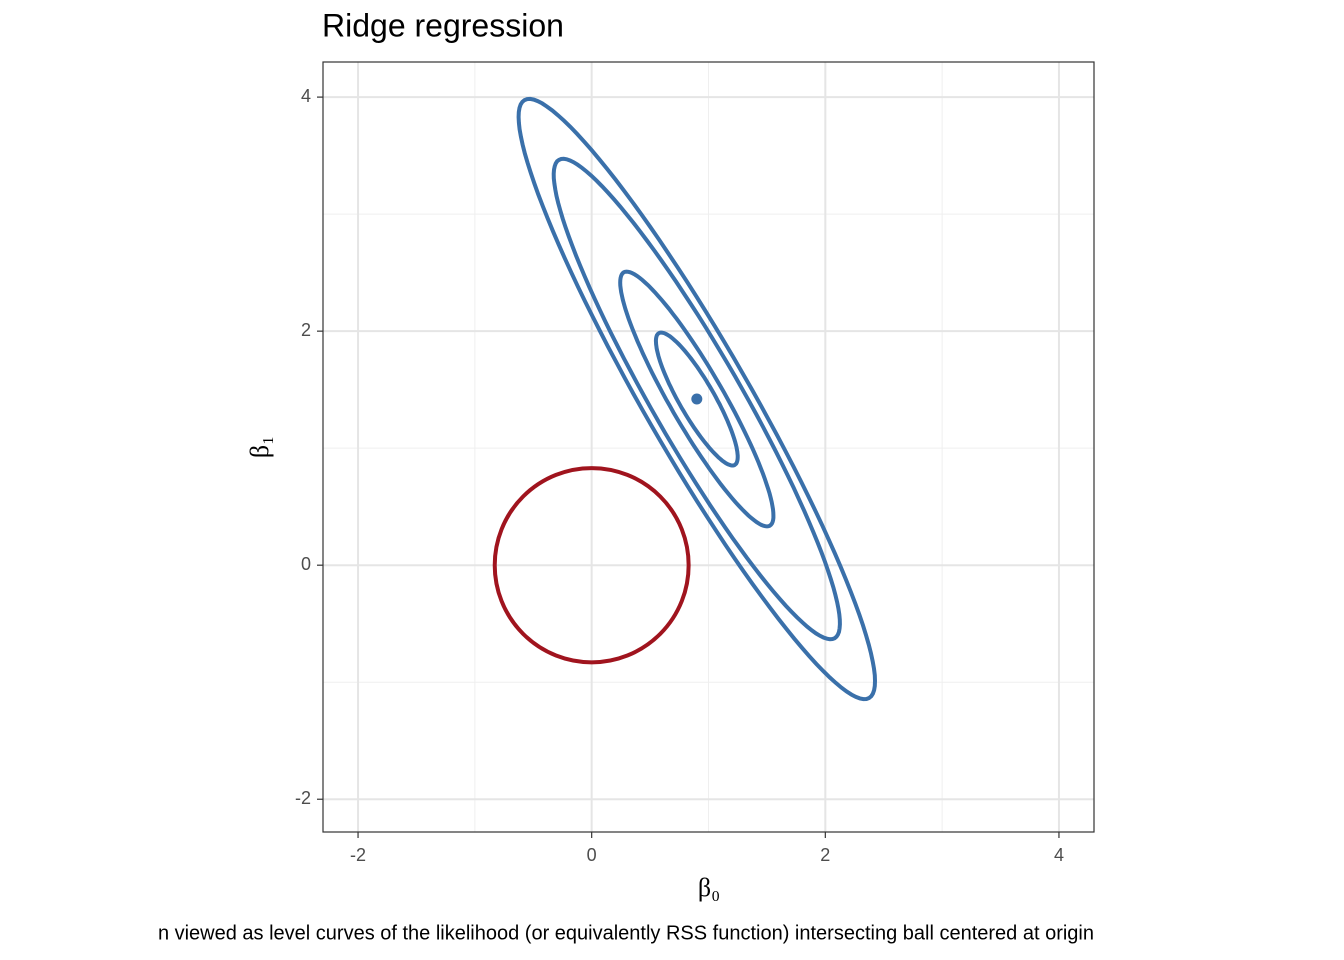 This screenshot has width=1344, height=960. Describe the element at coordinates (709, 887) in the screenshot. I see `x-axis-label: β₀` at that location.